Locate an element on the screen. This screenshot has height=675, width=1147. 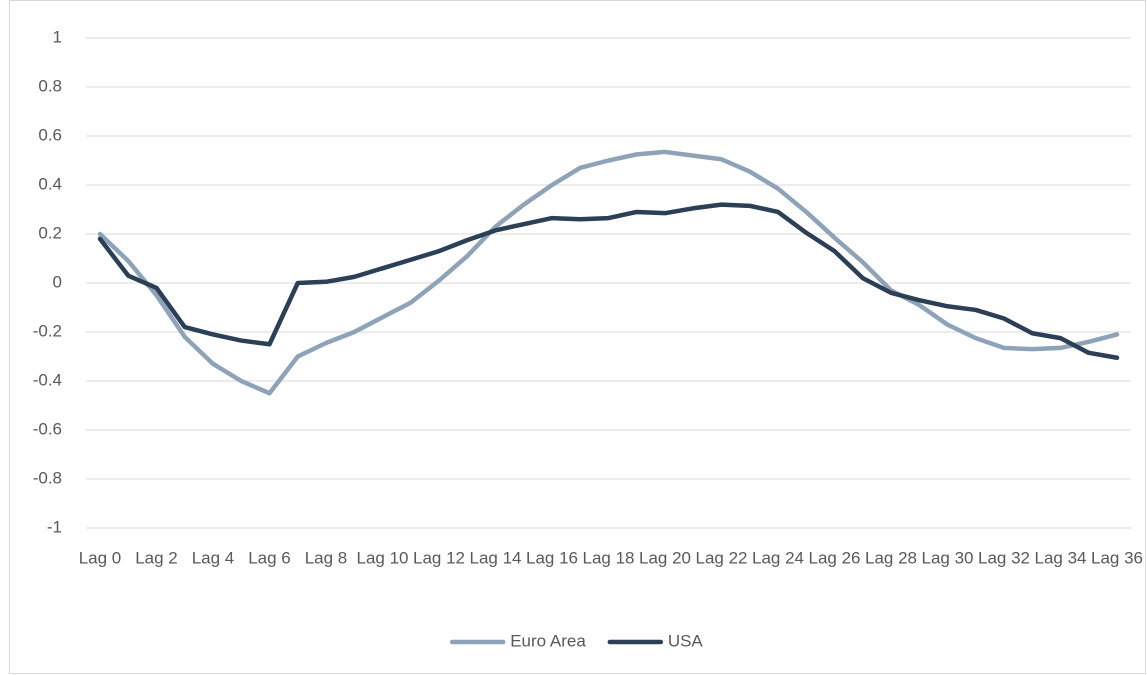
y-tick-label: 0 is located at coordinates (57, 281).